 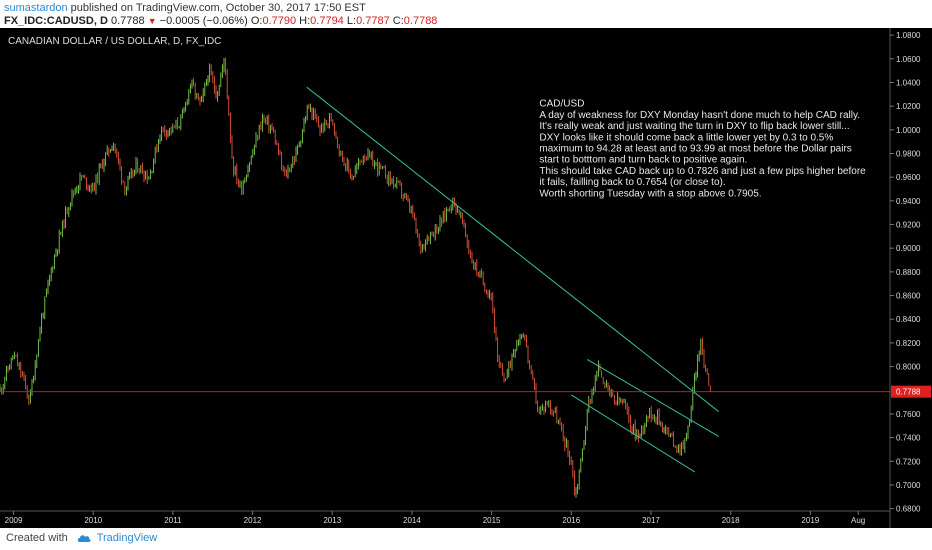 I want to click on x-tick-label: Aug, so click(x=858, y=520).